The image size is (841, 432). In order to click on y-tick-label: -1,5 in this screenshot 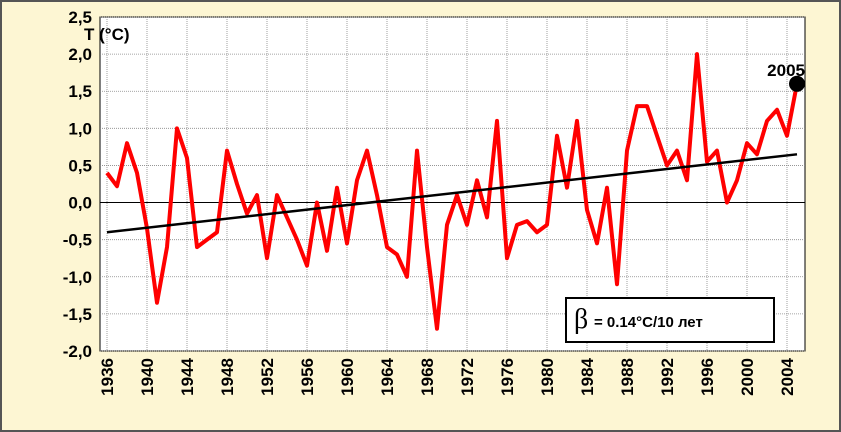, I will do `click(77, 314)`.